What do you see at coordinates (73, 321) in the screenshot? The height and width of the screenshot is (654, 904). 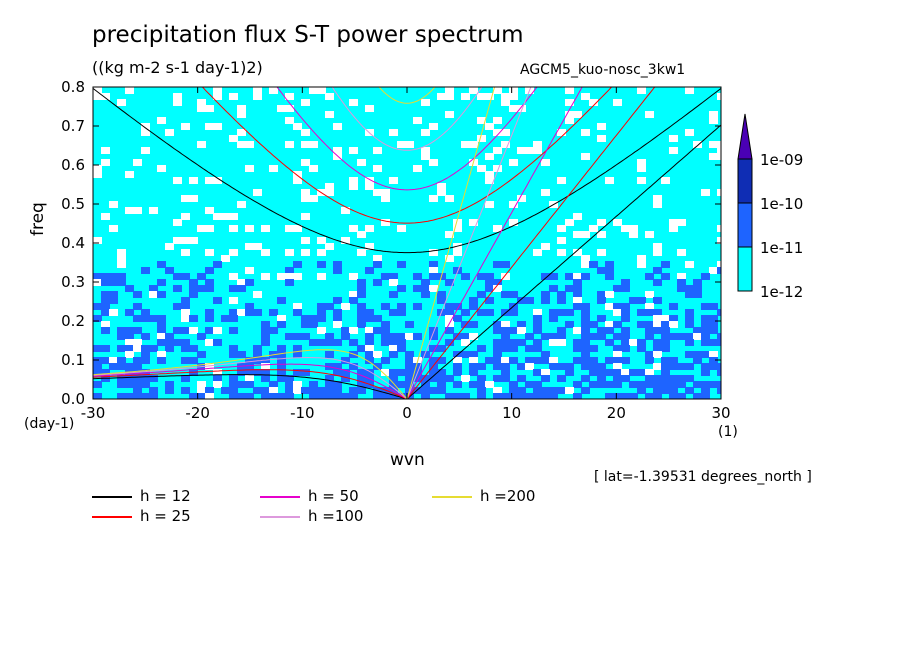 I see `y-tick-label: 0.2` at bounding box center [73, 321].